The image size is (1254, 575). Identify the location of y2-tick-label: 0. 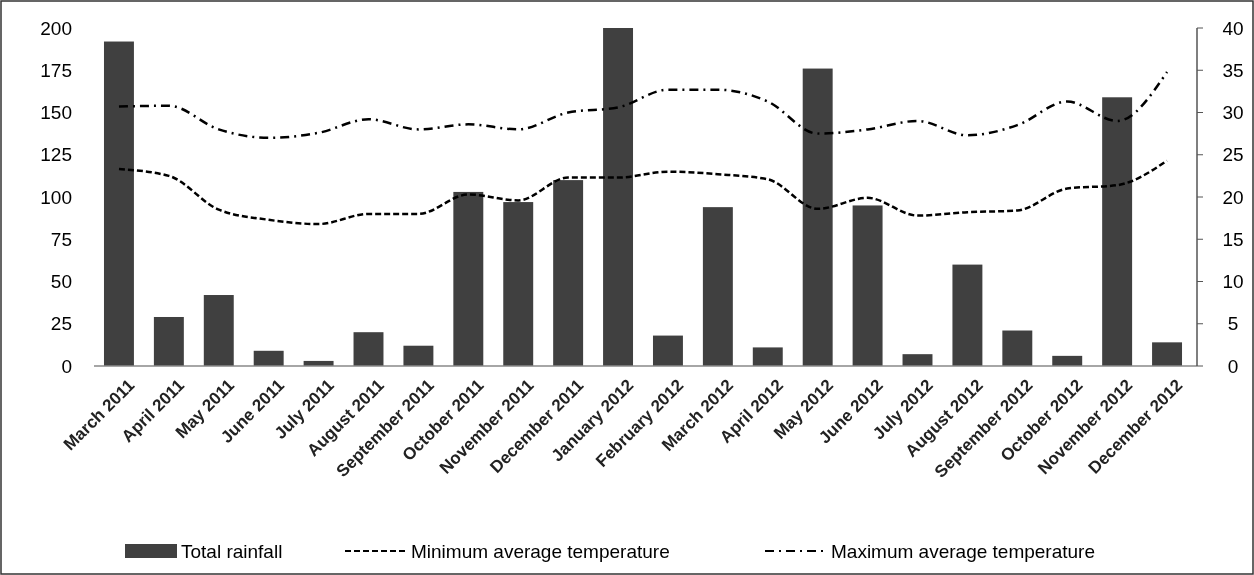
(1233, 366).